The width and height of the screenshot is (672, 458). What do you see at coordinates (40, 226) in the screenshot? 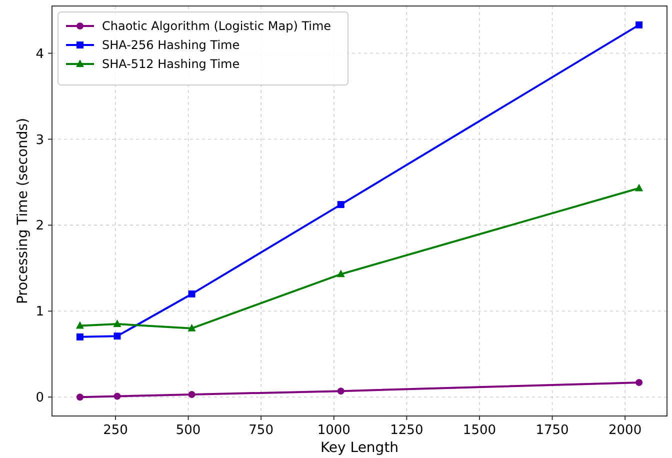
I see `y-tick-label: 2` at bounding box center [40, 226].